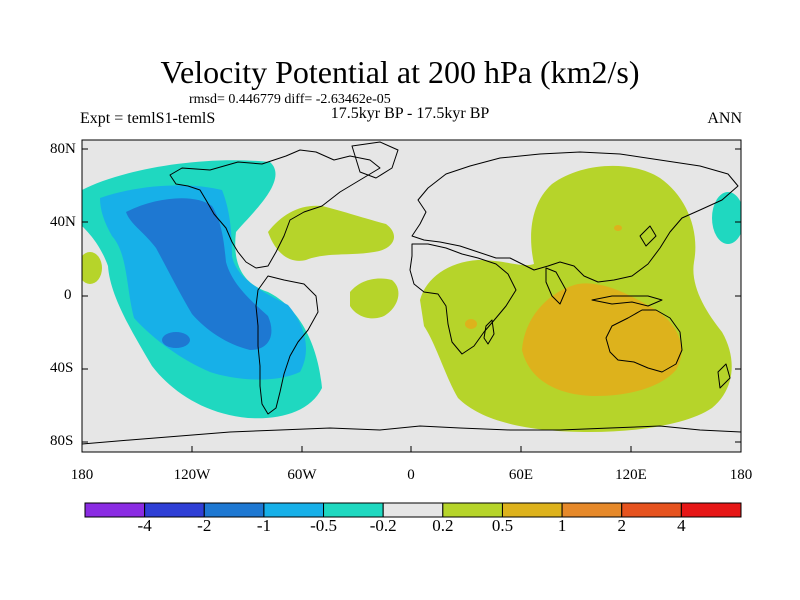 This screenshot has width=800, height=600. What do you see at coordinates (374, 298) in the screenshot?
I see `region-southatlantic-pos-weak` at bounding box center [374, 298].